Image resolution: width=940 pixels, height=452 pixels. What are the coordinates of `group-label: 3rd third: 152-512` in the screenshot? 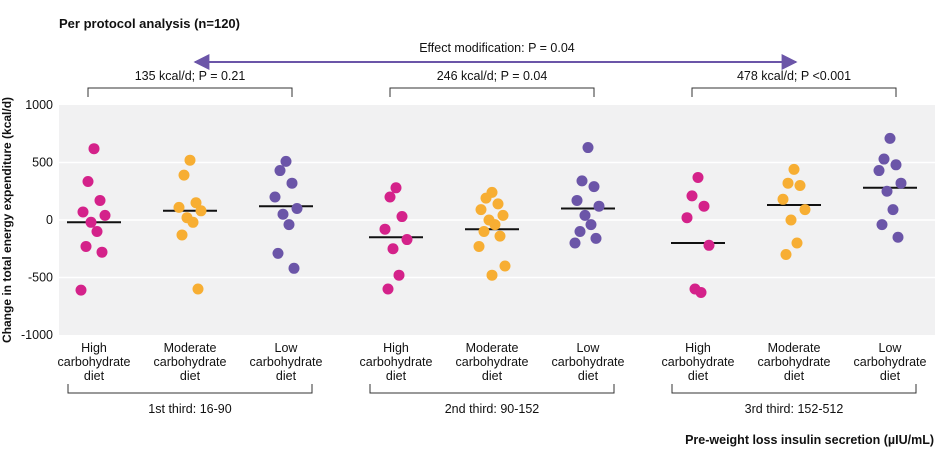 It's located at (794, 409).